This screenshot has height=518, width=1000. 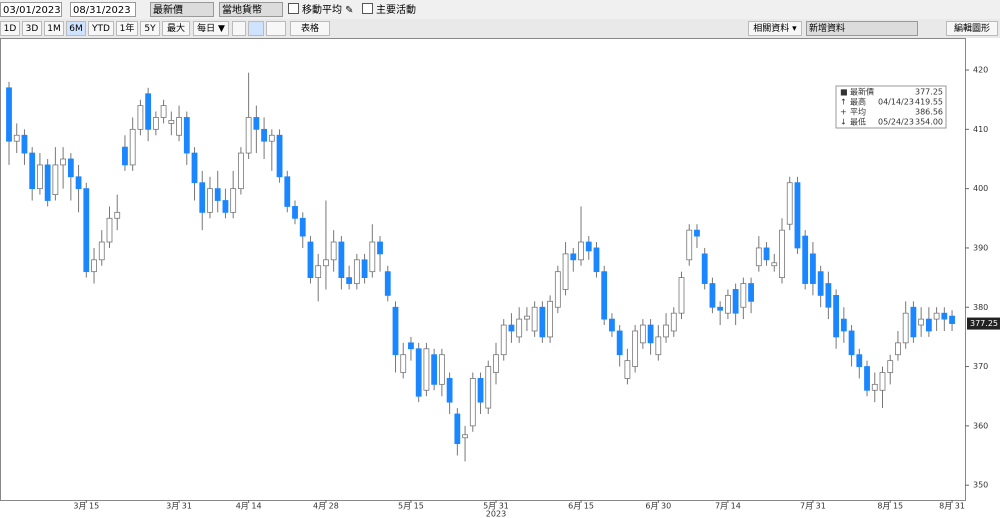 What do you see at coordinates (980, 425) in the screenshot?
I see `y-tick-label: 360` at bounding box center [980, 425].